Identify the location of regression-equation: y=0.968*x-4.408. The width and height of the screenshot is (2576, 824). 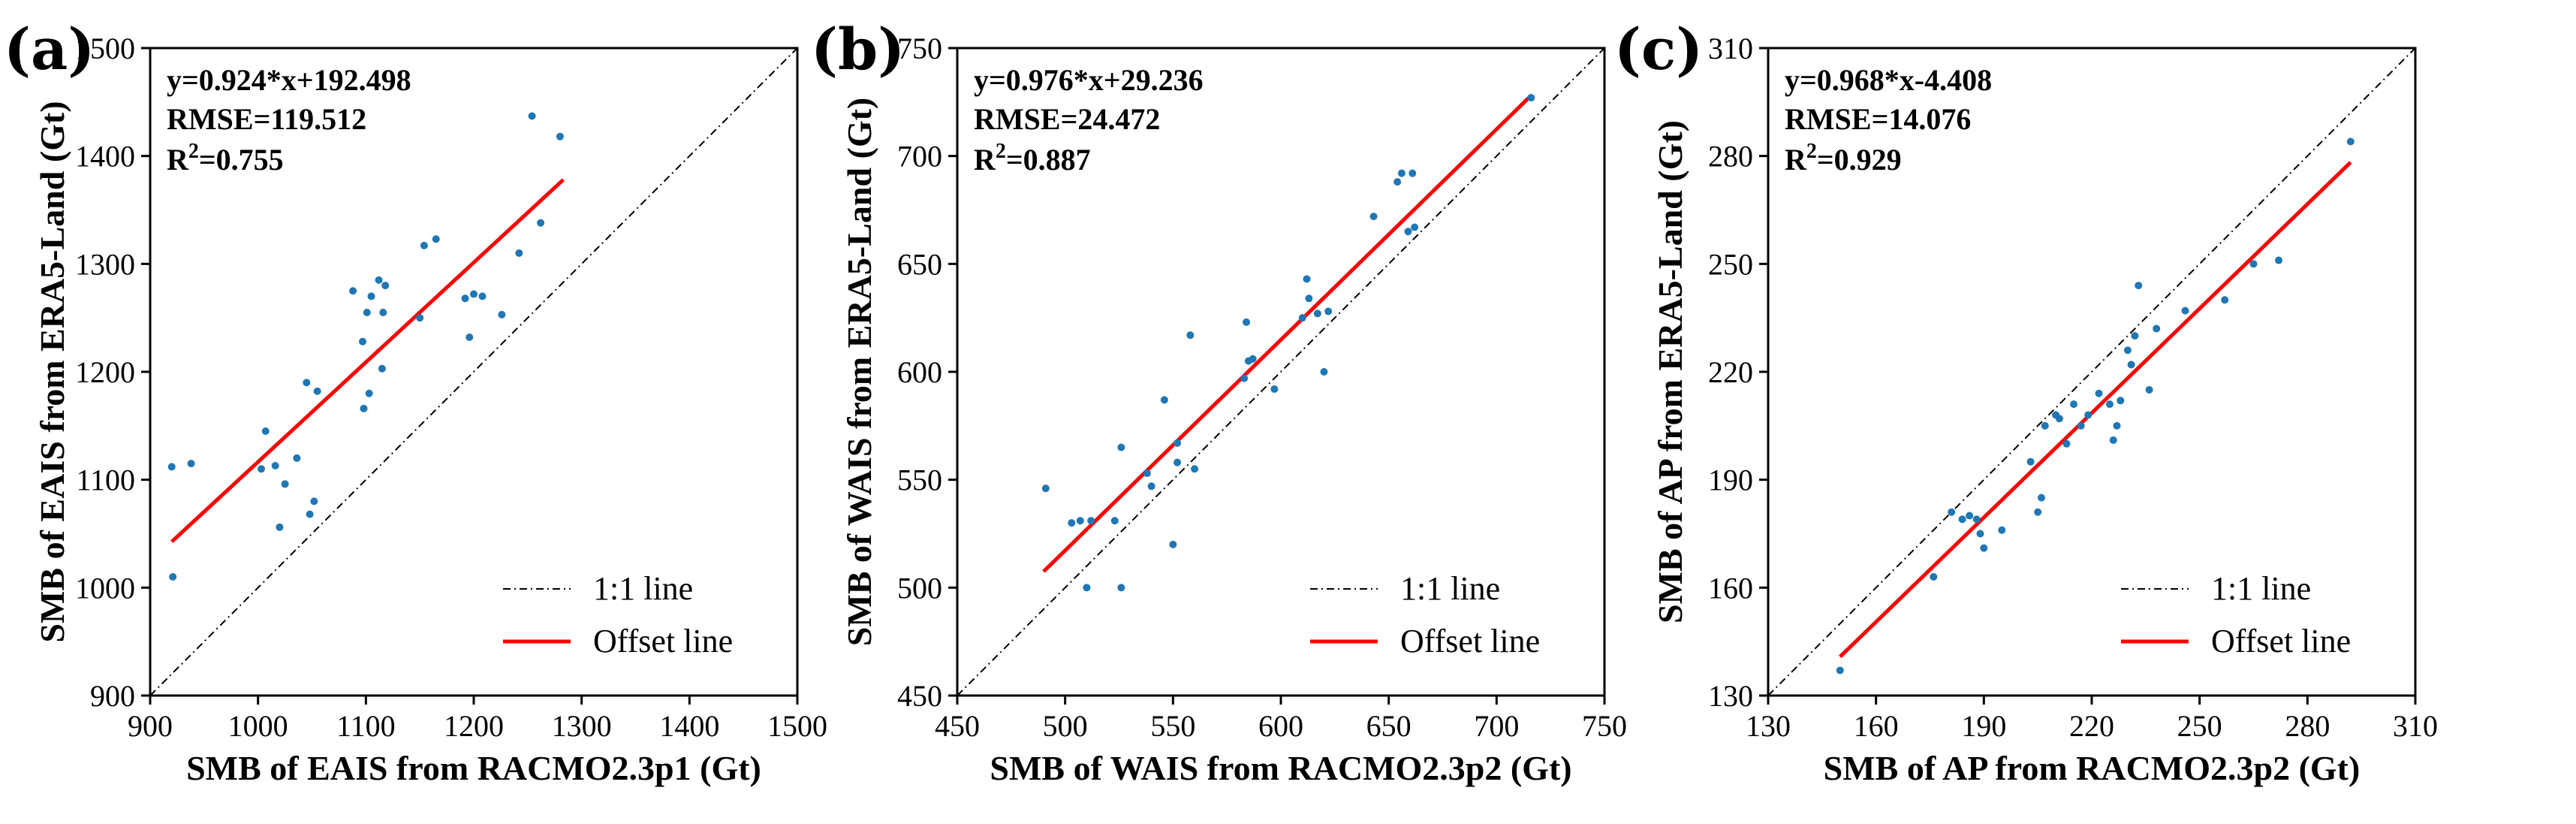
(1888, 80).